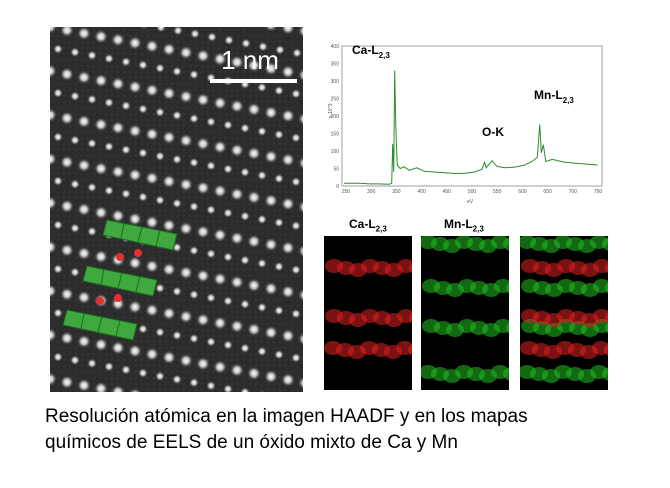  What do you see at coordinates (335, 152) in the screenshot?
I see `y-tick-label: 100` at bounding box center [335, 152].